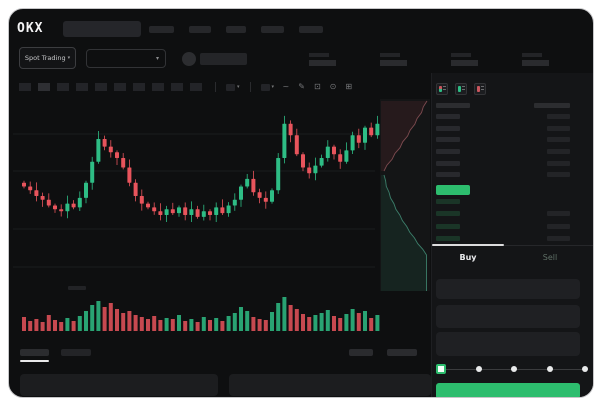 The image size is (603, 405). Describe the element at coordinates (429, 59) in the screenshot. I see `ticker-stats` at that location.